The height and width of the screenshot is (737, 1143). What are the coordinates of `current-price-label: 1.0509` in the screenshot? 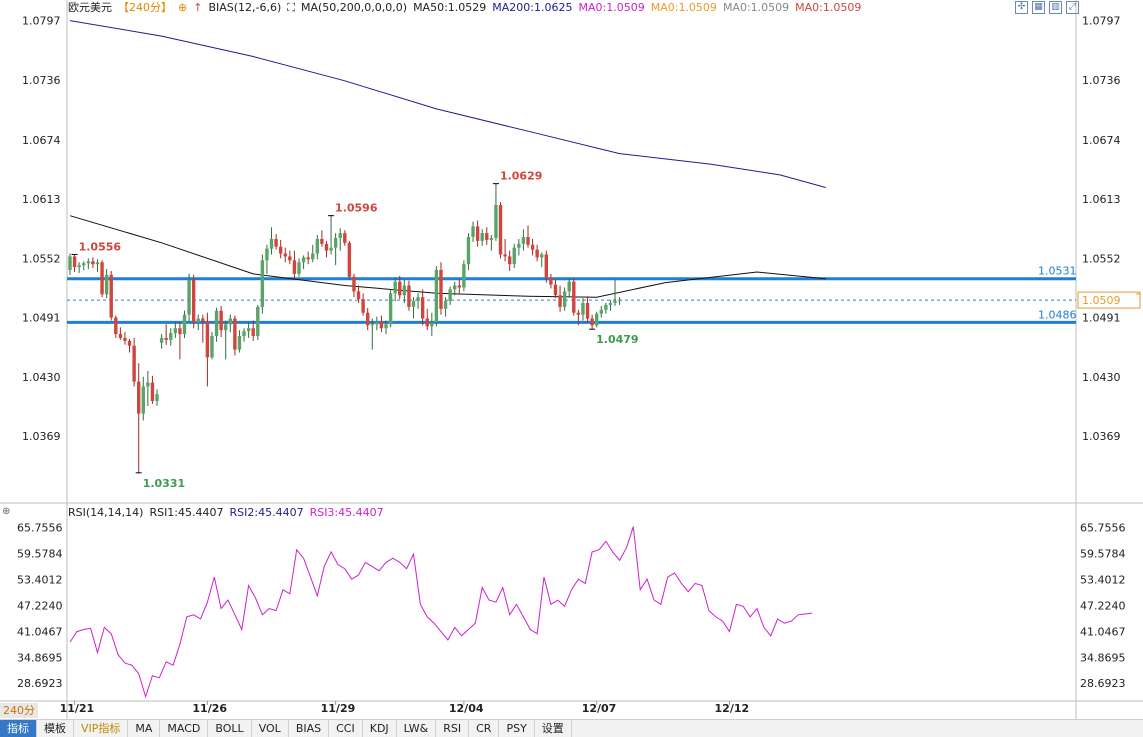 It's located at (1101, 300).